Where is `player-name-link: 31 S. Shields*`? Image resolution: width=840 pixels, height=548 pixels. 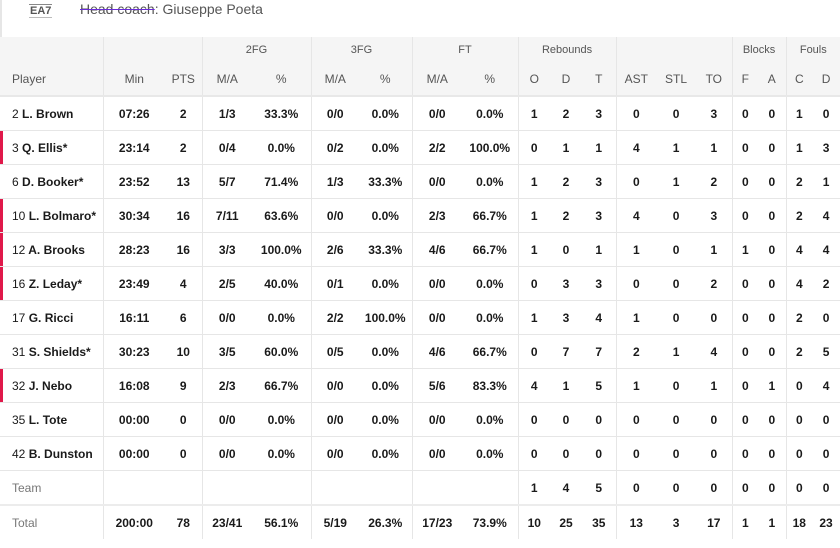 player-name-link: 31 S. Shields* is located at coordinates (51, 351).